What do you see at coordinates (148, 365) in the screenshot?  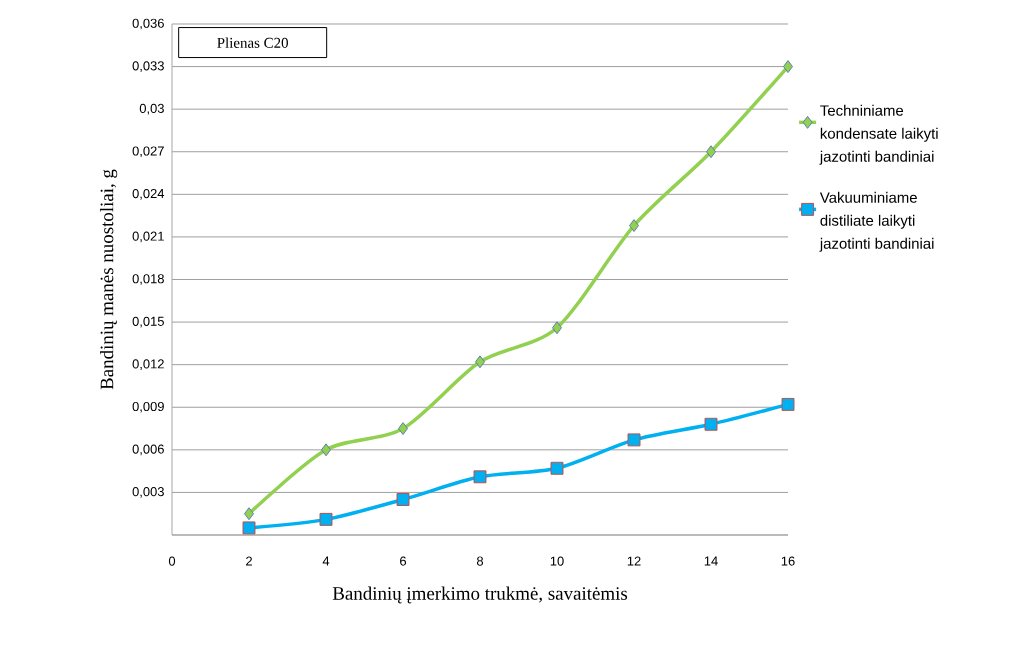 I see `y-tick-label: 0,012` at bounding box center [148, 365].